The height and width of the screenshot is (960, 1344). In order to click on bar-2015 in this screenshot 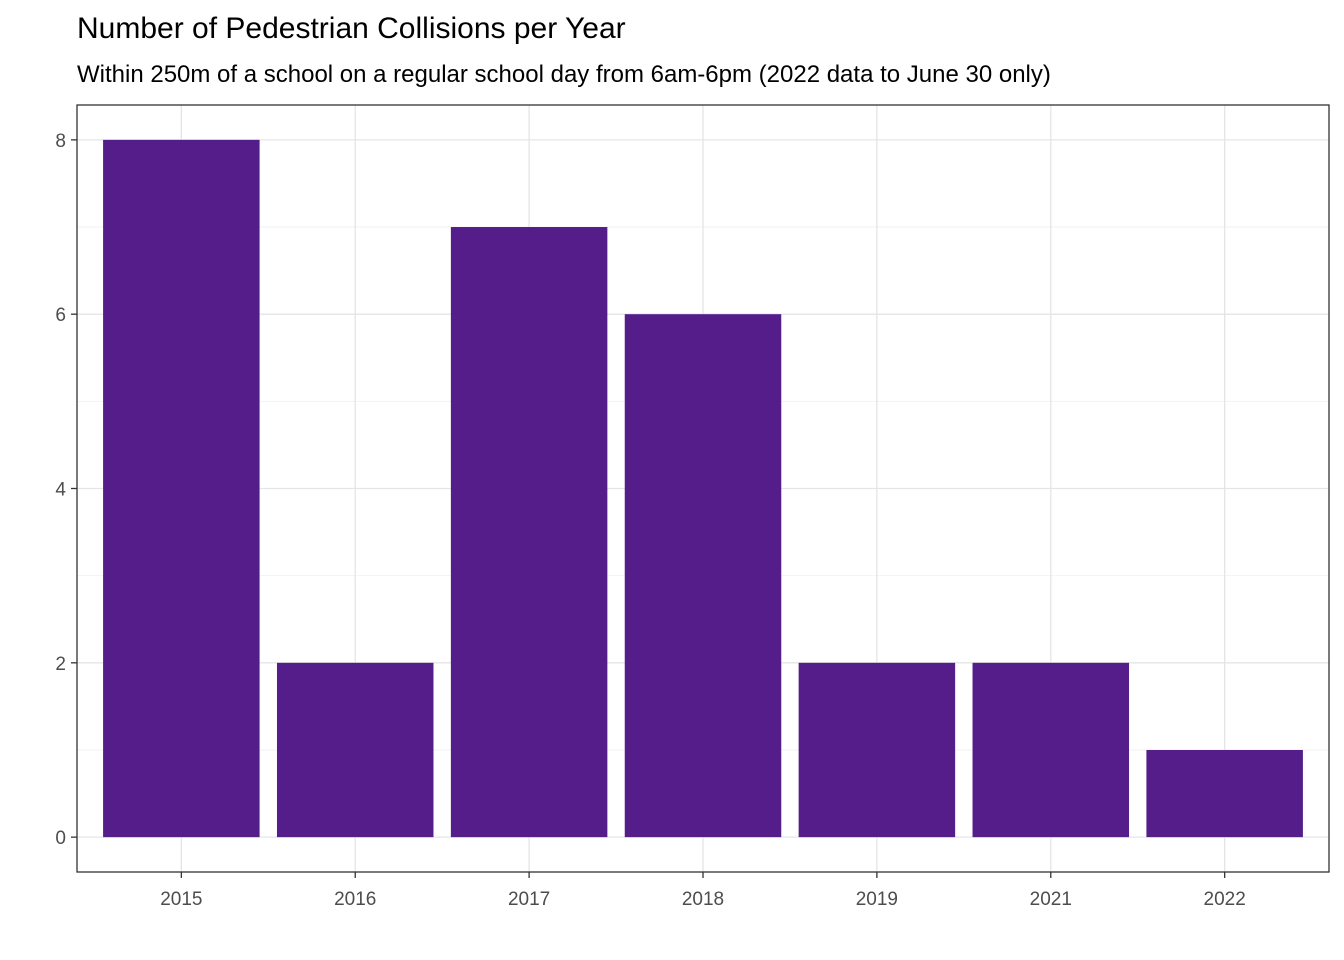, I will do `click(181, 488)`.